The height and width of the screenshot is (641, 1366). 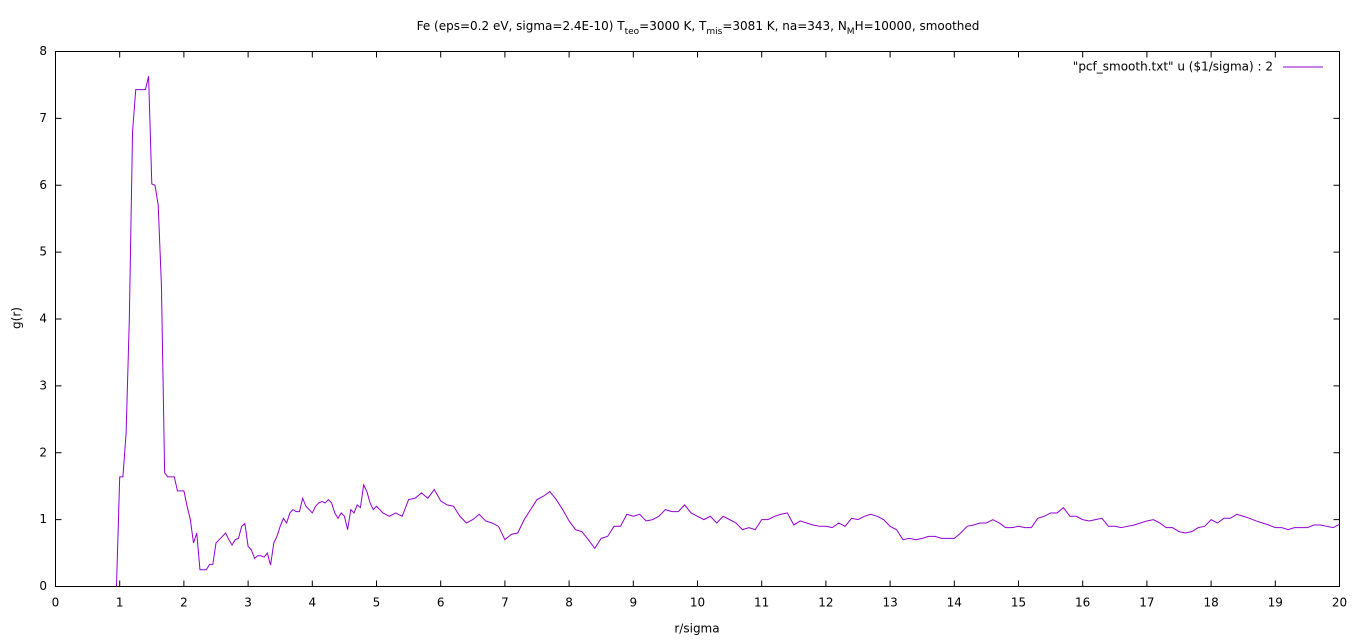 I want to click on x-tick-label: 1, so click(x=120, y=603).